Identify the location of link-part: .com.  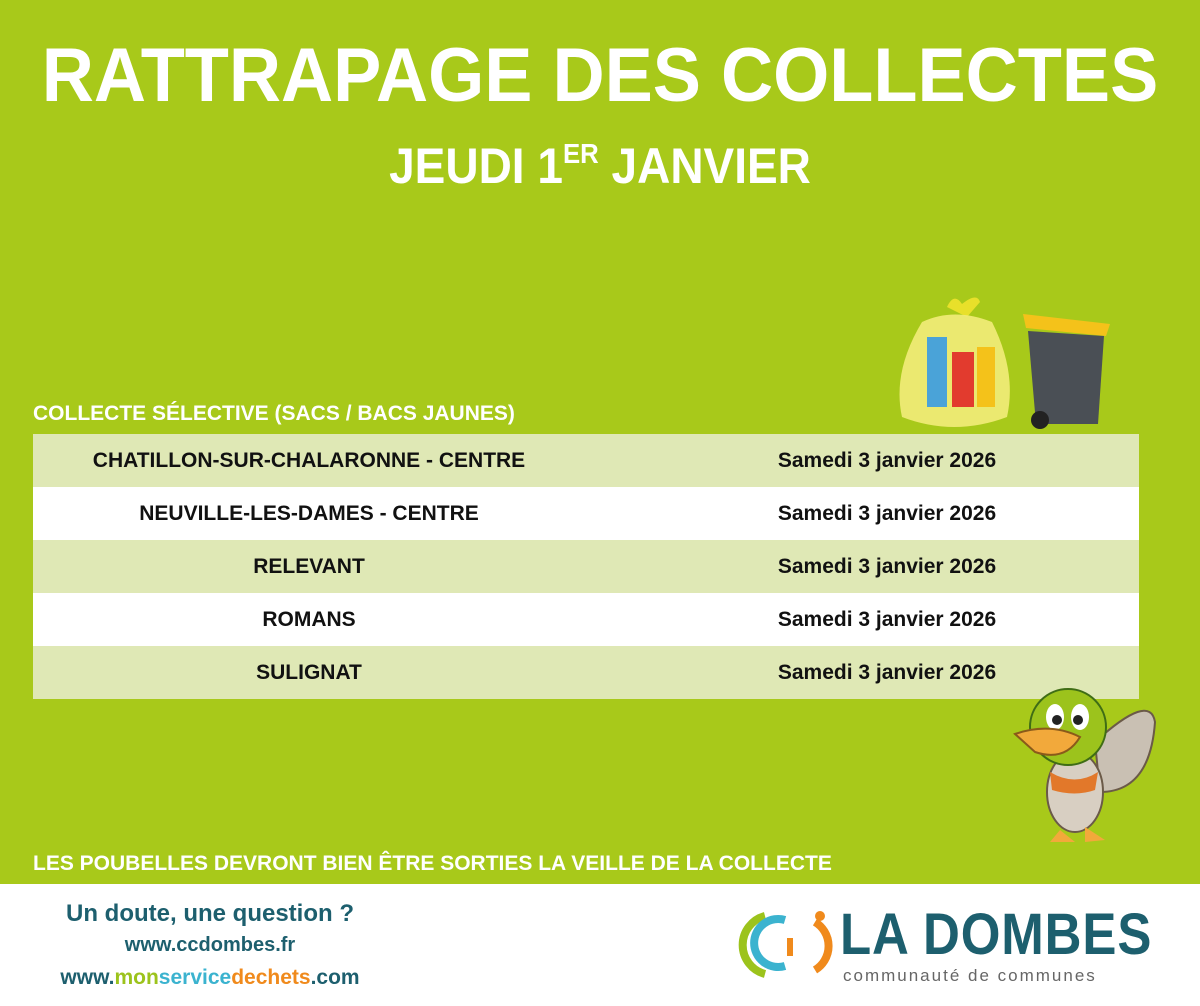
(335, 977).